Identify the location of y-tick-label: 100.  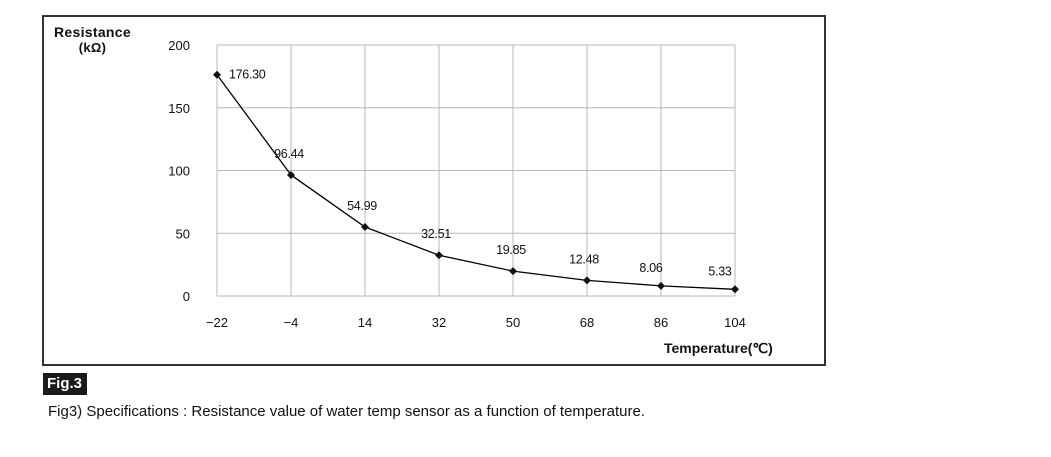
(179, 171).